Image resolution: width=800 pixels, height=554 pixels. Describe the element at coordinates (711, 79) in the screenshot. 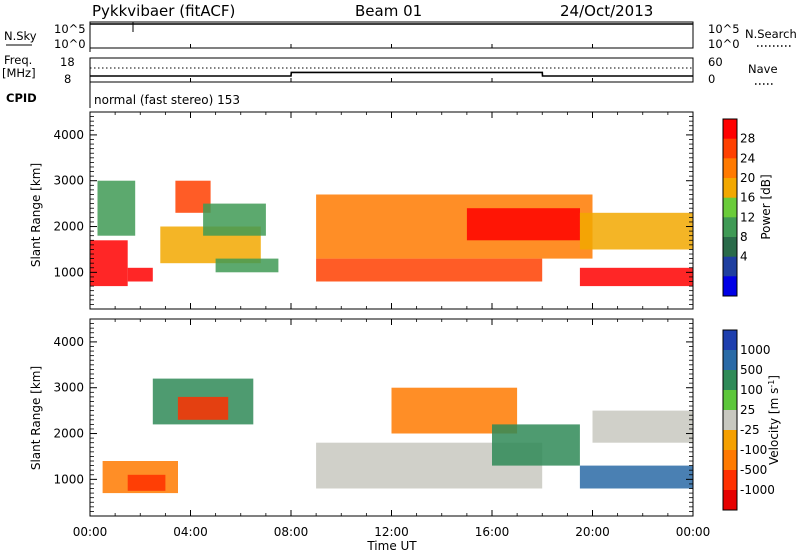

I see `nave-tick-bottom: 0` at that location.